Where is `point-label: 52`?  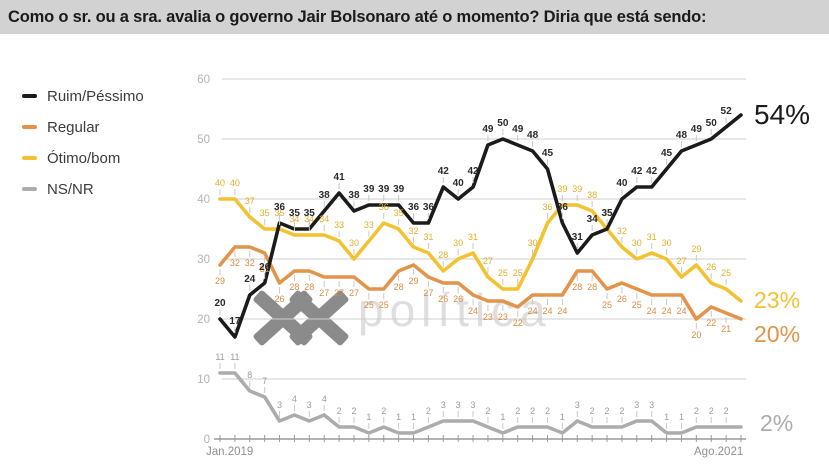 point-label: 52 is located at coordinates (727, 111).